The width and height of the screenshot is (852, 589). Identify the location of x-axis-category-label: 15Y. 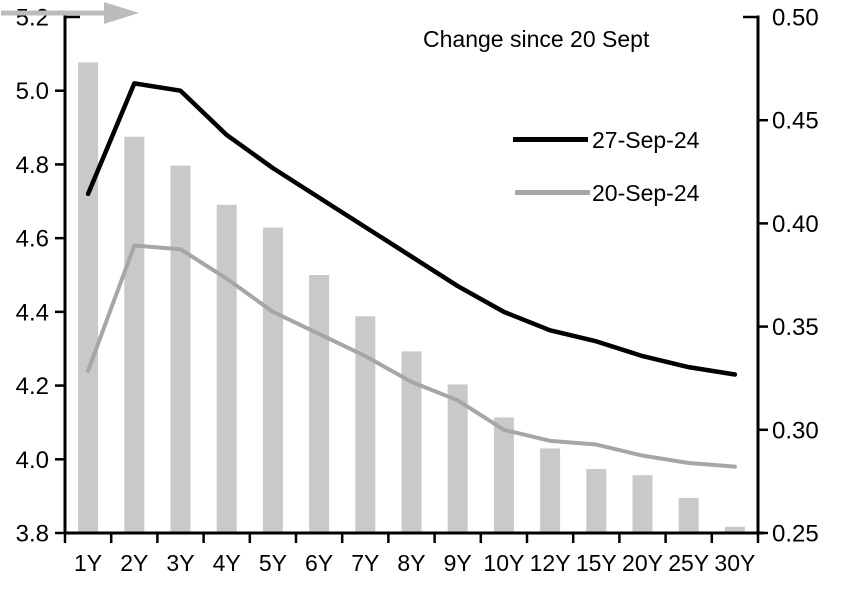
(596, 563).